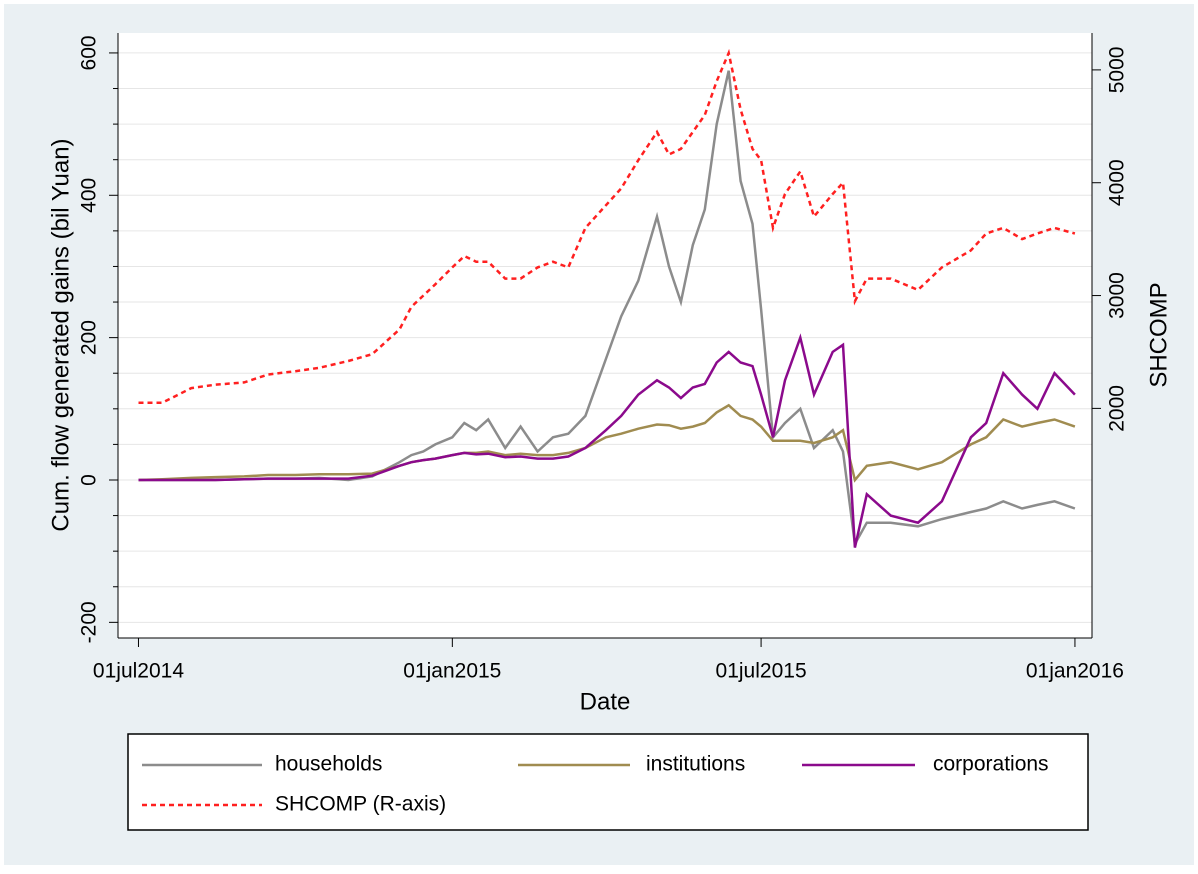 The image size is (1198, 874). I want to click on legend-label: institutions, so click(695, 764).